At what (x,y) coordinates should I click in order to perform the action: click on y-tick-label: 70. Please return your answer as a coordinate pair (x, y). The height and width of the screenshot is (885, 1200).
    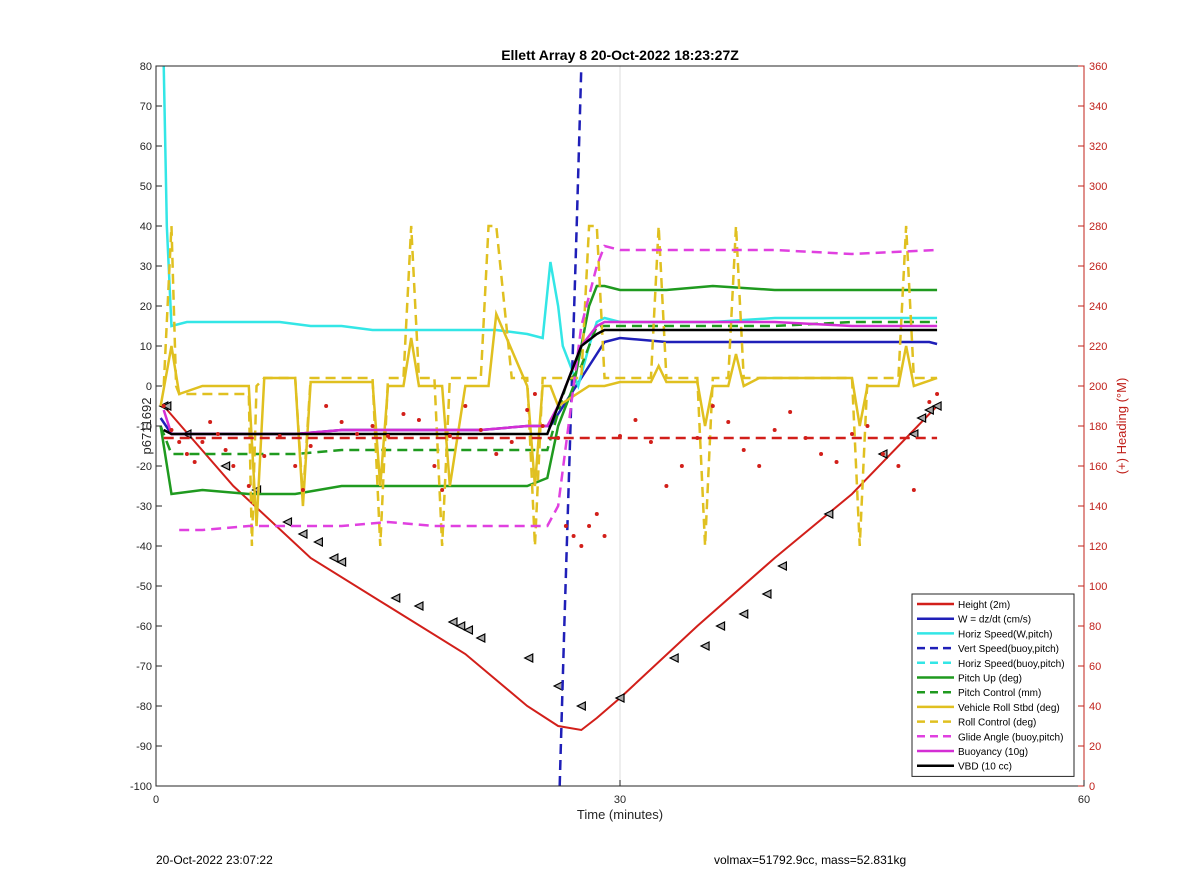
    Looking at the image, I should click on (146, 107).